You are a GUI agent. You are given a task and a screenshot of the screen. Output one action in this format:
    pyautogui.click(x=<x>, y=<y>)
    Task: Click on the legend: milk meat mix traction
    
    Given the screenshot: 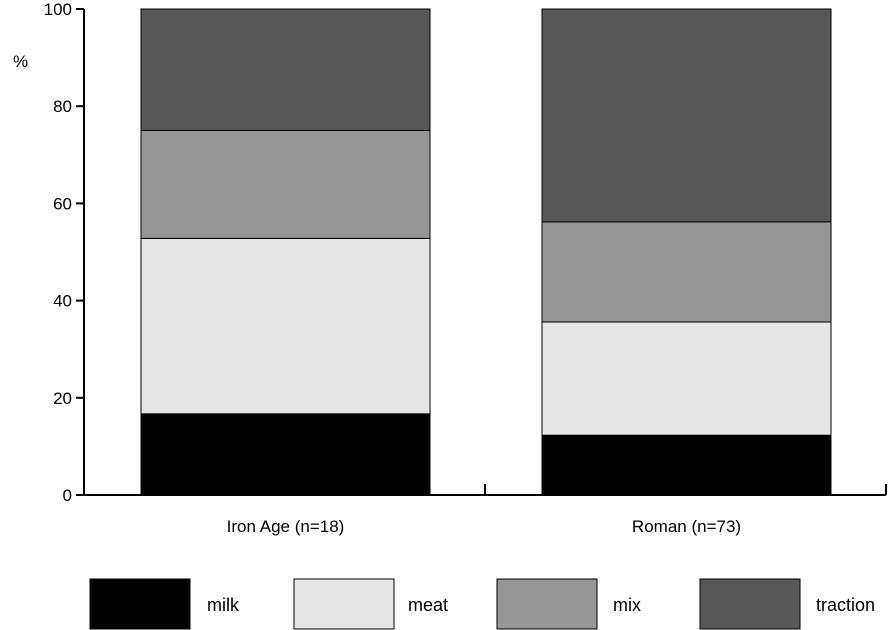 What is the action you would take?
    pyautogui.click(x=482, y=604)
    